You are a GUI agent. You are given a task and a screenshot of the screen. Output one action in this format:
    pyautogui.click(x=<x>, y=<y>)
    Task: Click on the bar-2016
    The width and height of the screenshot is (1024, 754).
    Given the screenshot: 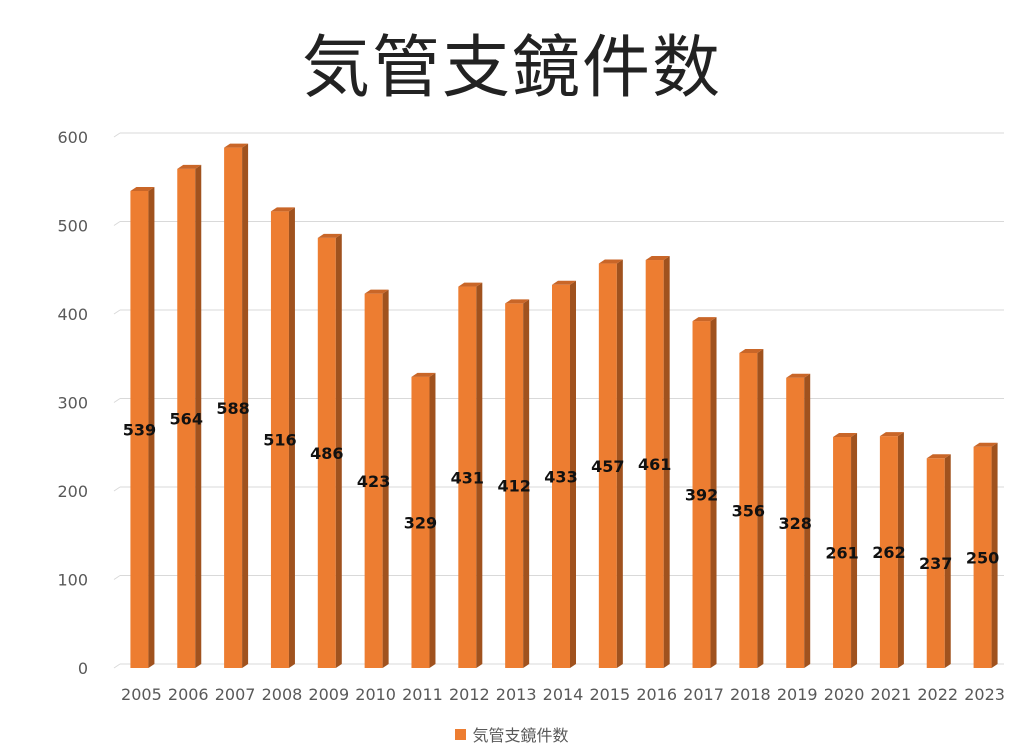 What is the action you would take?
    pyautogui.click(x=657, y=462)
    